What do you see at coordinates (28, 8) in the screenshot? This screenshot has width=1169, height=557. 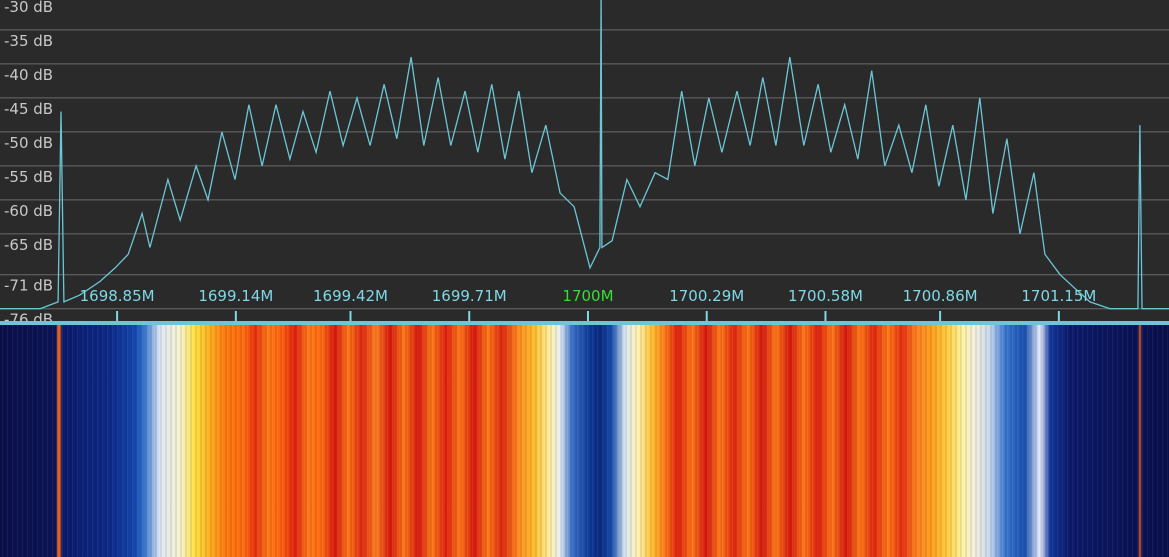 I see `y-tick-label: -30 dB` at bounding box center [28, 8].